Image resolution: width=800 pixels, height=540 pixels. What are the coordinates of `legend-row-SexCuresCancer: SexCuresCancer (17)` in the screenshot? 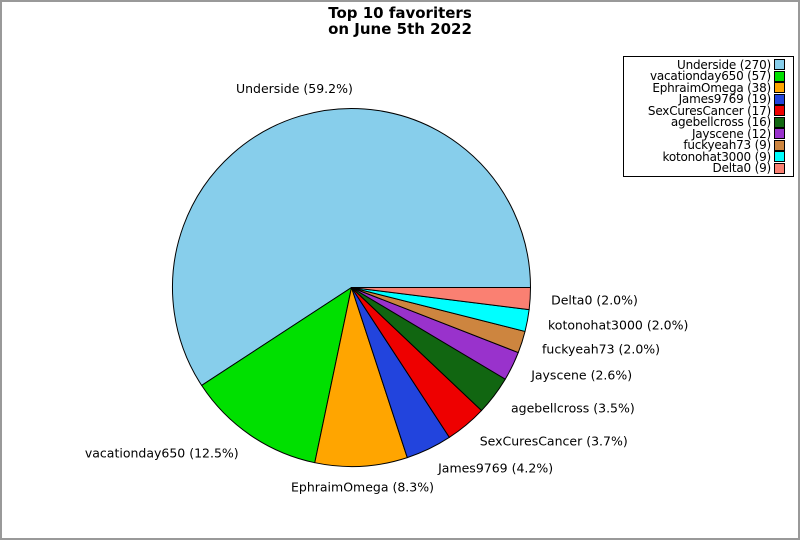 It's located at (705, 110).